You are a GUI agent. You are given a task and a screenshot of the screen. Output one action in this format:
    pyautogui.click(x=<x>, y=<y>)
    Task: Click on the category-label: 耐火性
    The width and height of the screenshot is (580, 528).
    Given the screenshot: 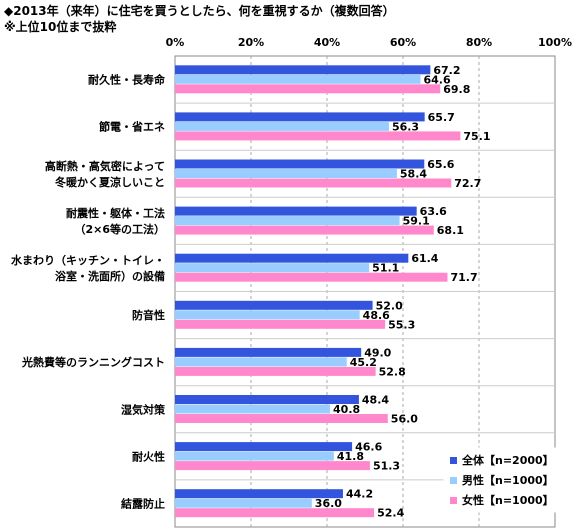 What is the action you would take?
    pyautogui.click(x=148, y=456)
    